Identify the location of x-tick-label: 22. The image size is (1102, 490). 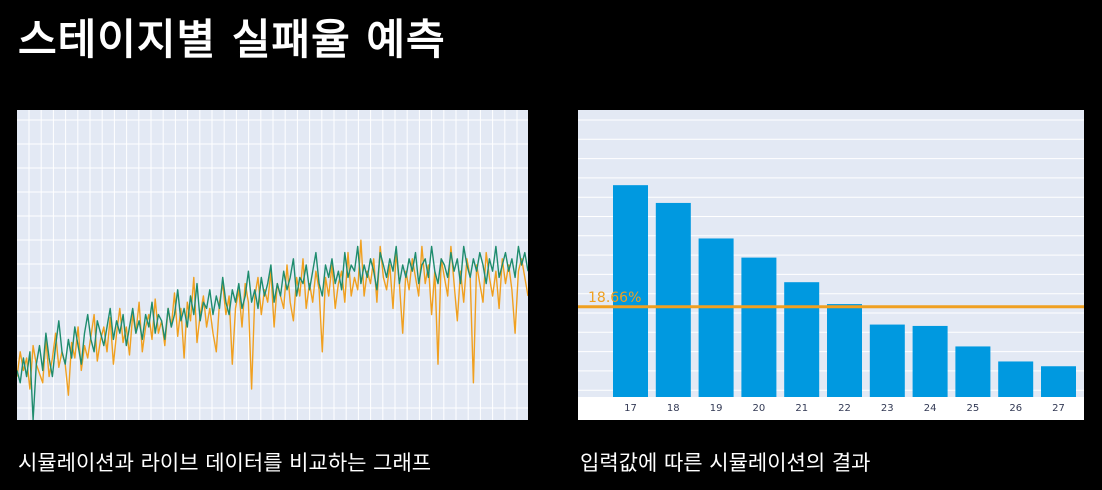
(844, 408).